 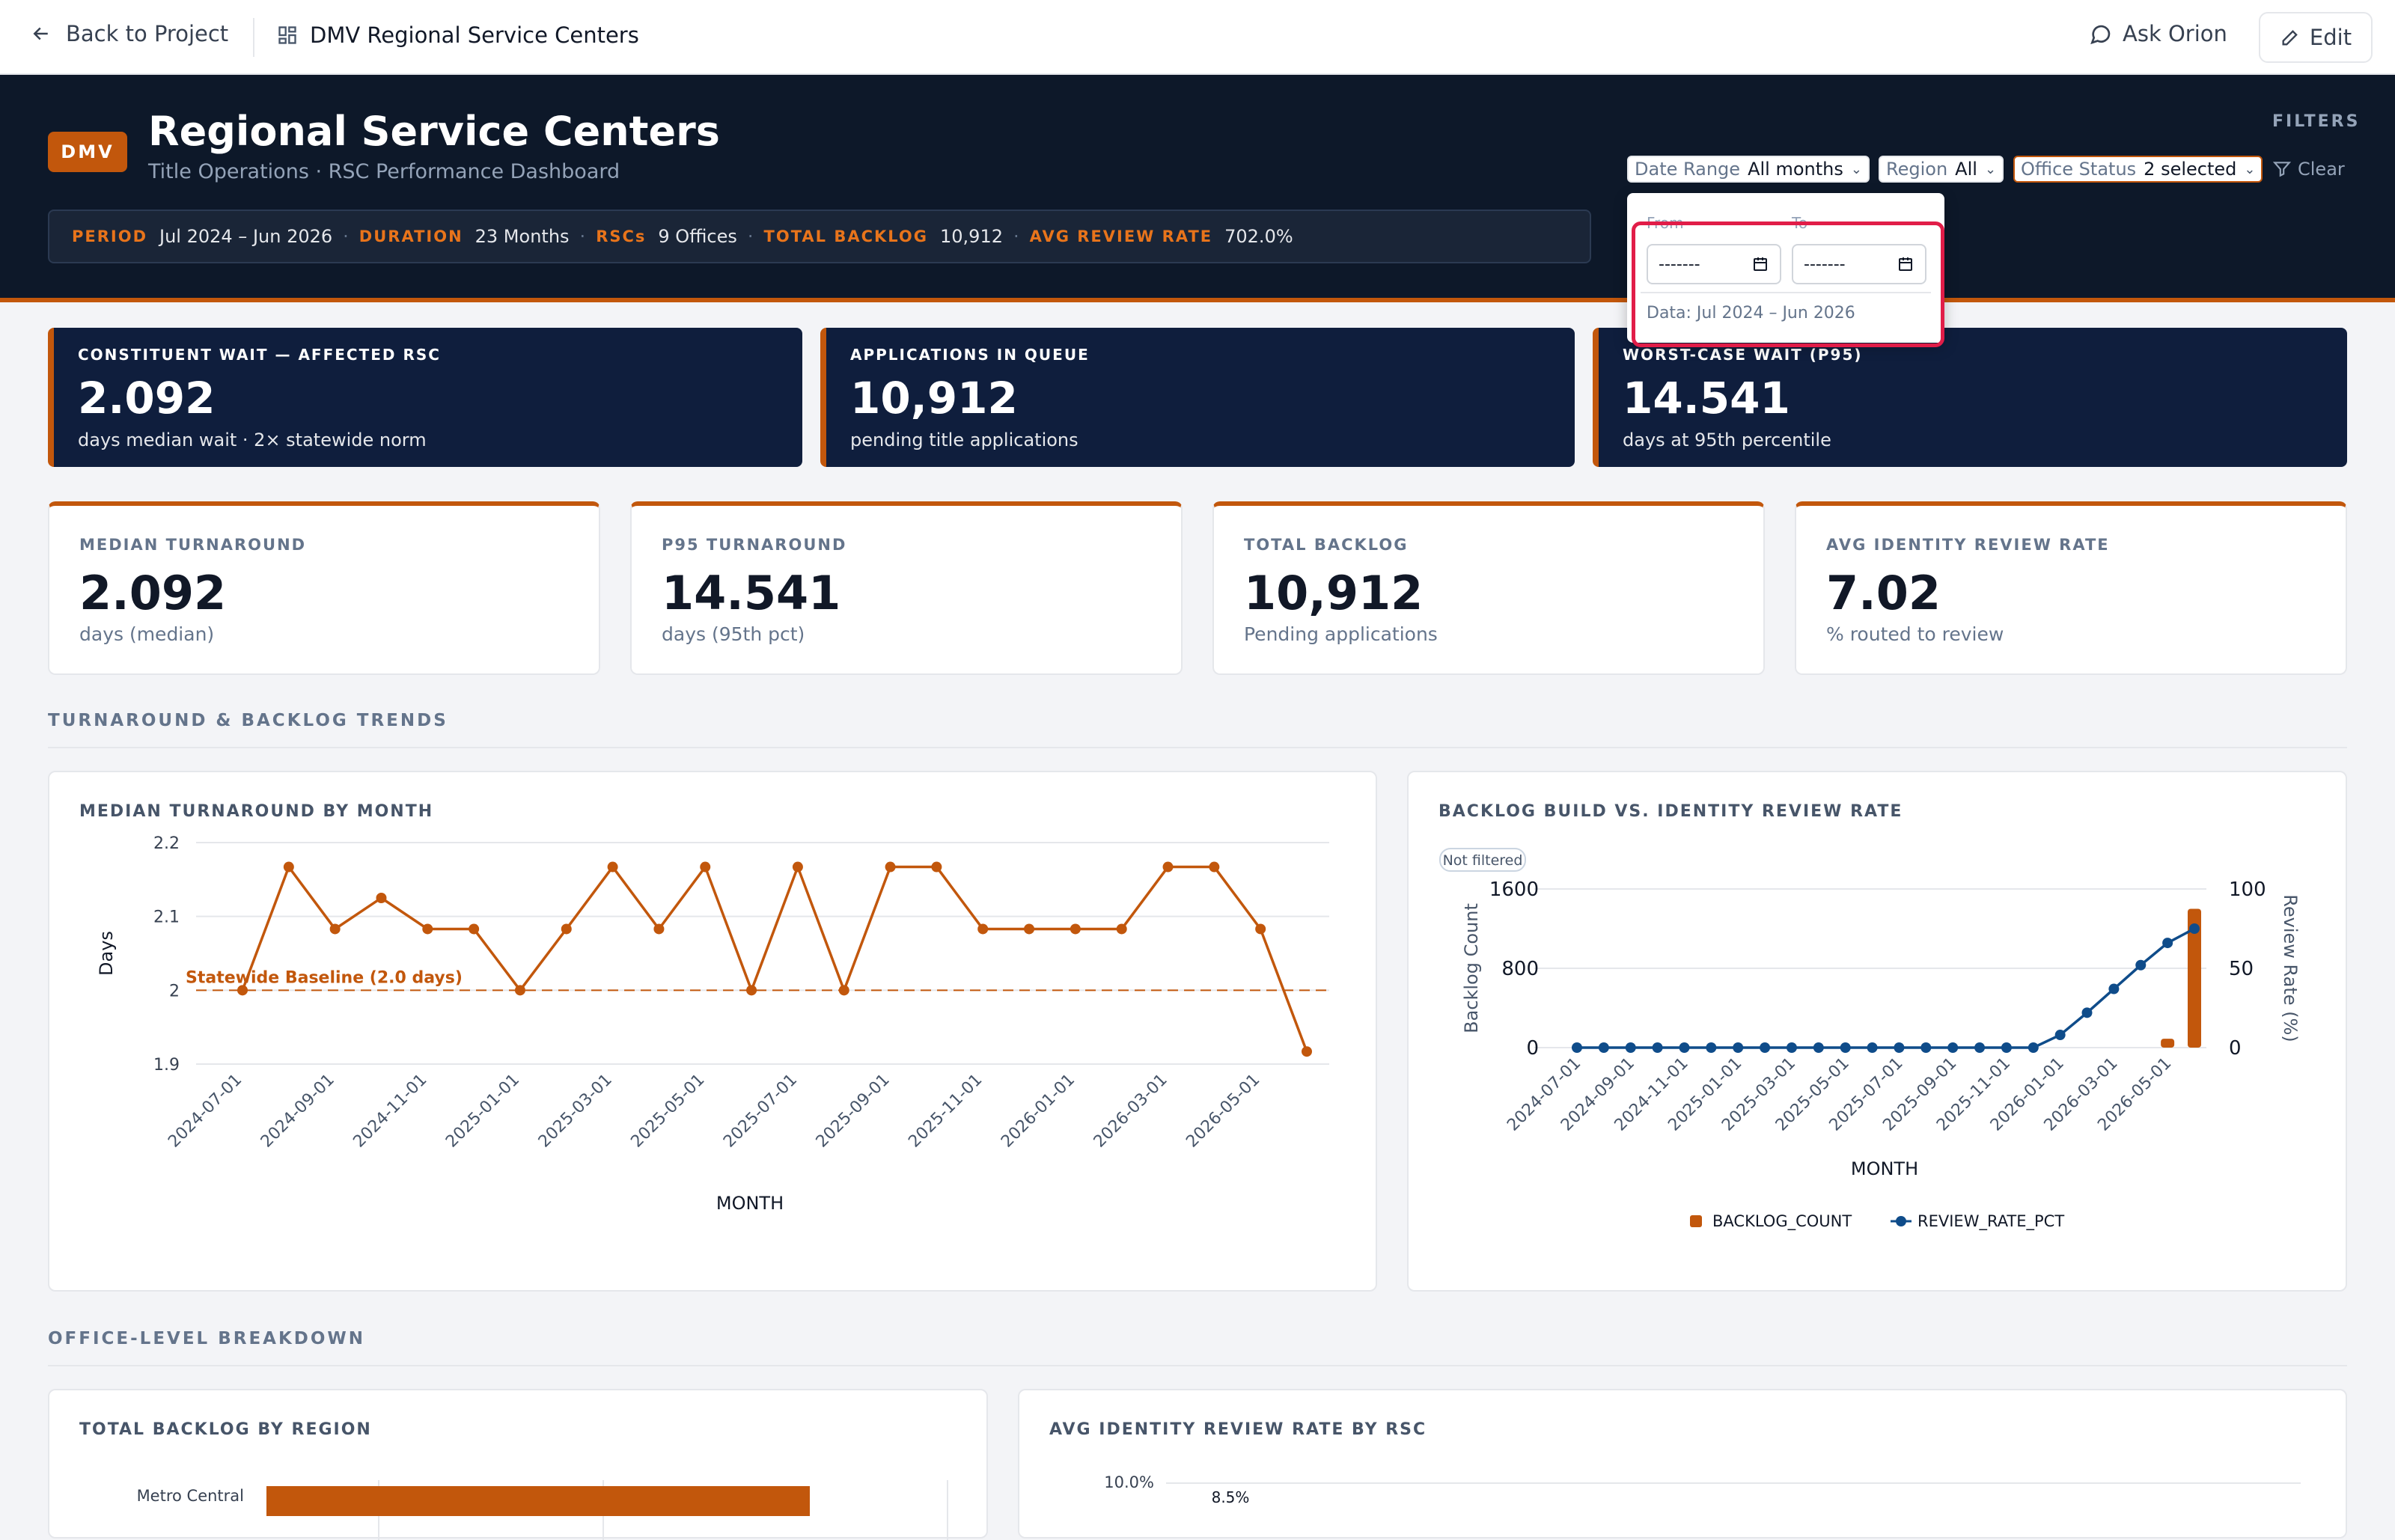 What do you see at coordinates (153, 593) in the screenshot?
I see `metric-value: 2.092` at bounding box center [153, 593].